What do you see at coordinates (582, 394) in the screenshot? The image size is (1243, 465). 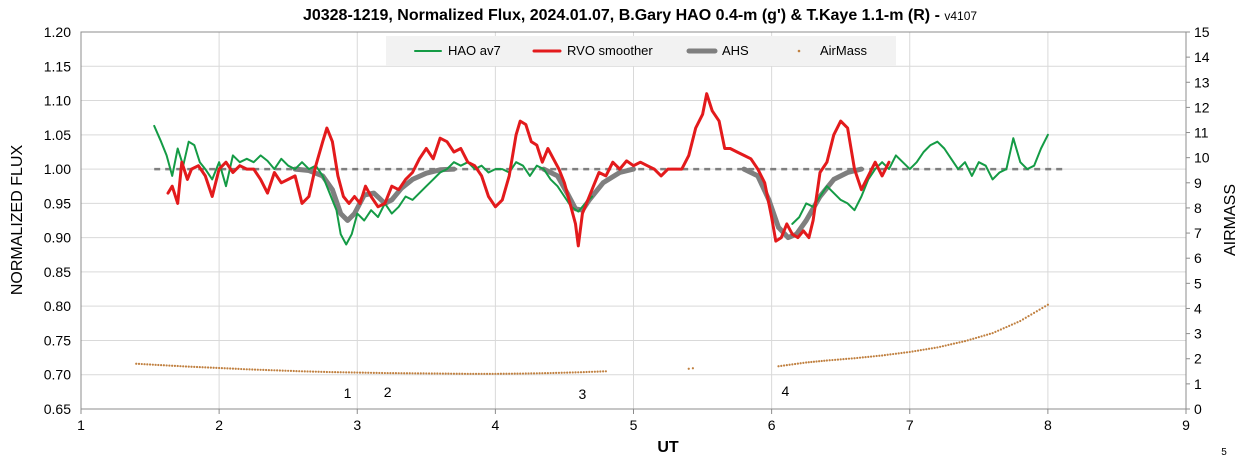 I see `event-annotation-3: 3` at bounding box center [582, 394].